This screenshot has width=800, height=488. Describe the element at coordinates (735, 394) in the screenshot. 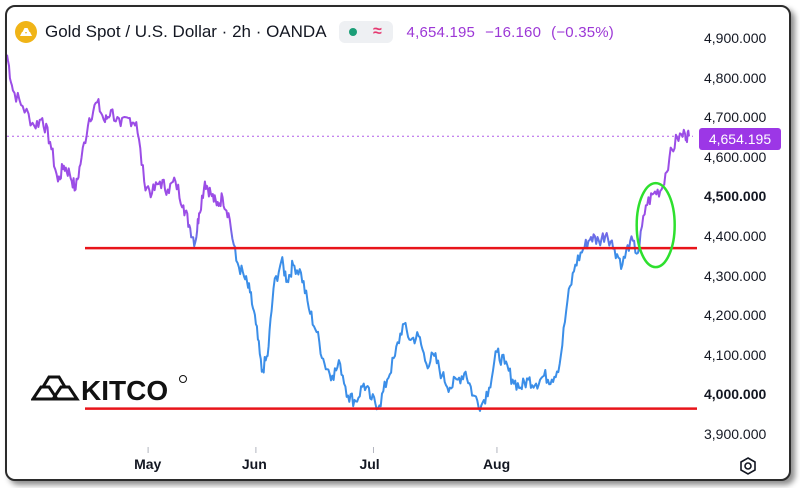

I see `y-tick-label: 4,000.000` at that location.